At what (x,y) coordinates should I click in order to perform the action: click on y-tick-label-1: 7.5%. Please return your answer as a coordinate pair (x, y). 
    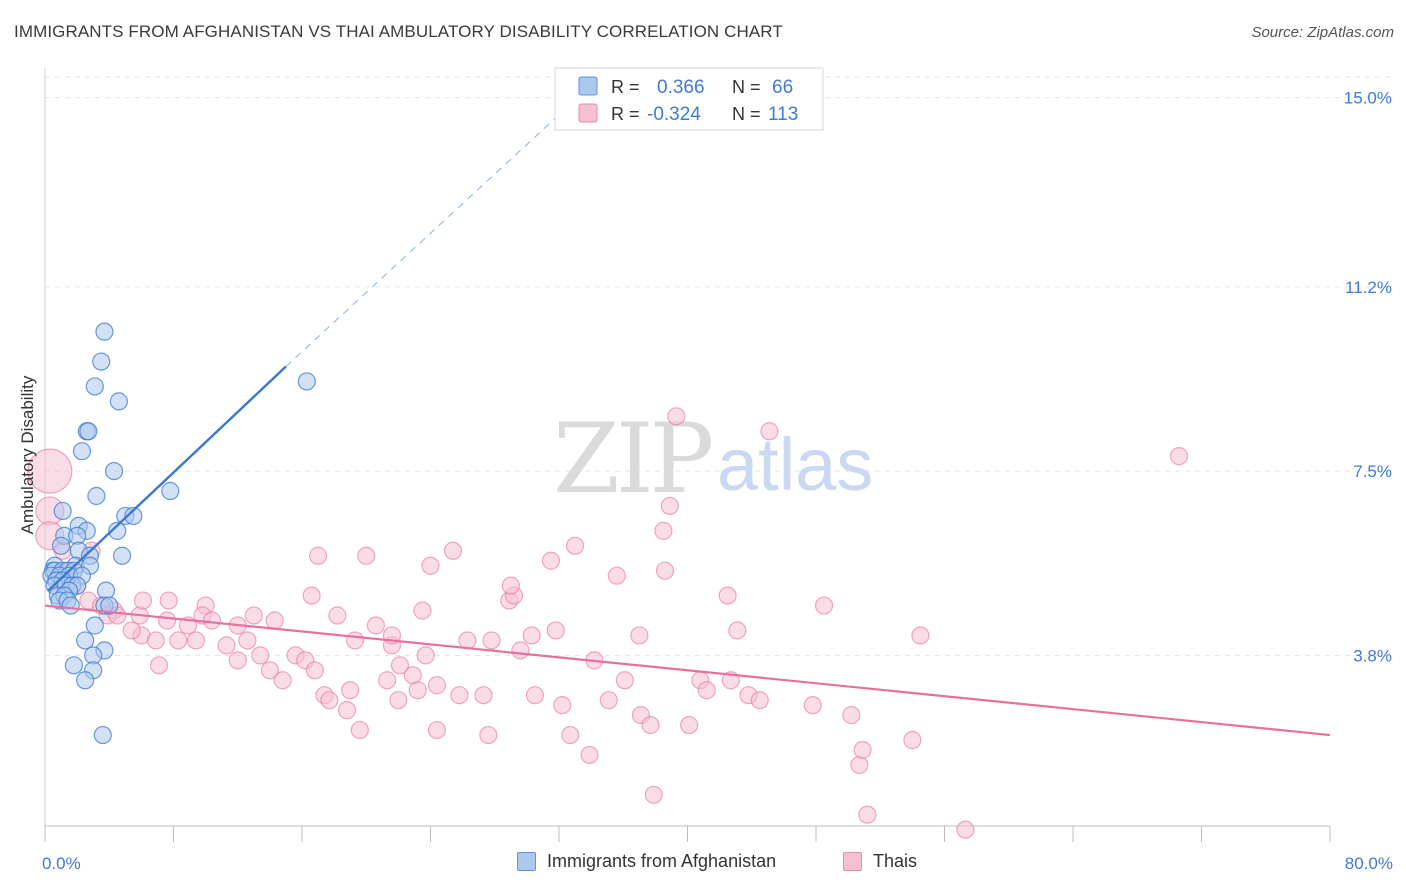
    Looking at the image, I should click on (1372, 471).